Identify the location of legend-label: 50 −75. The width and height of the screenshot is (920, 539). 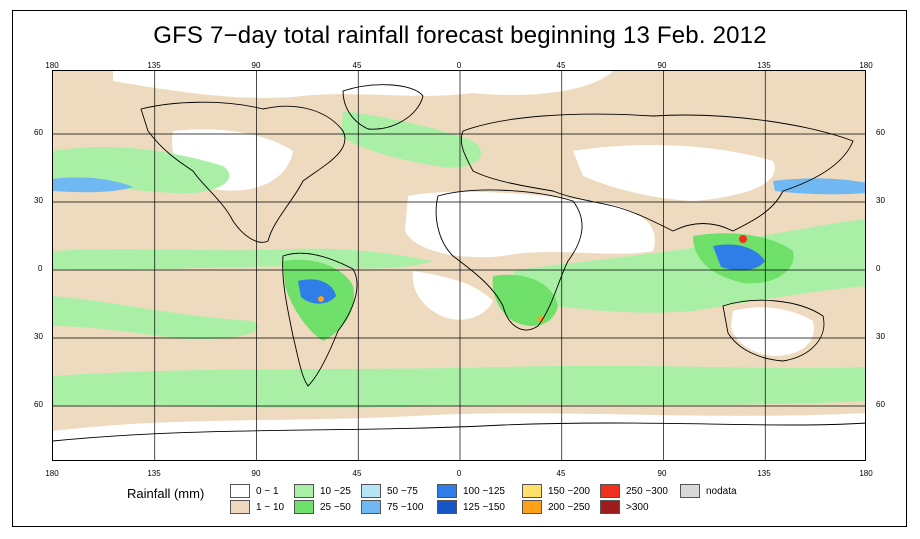
(402, 491).